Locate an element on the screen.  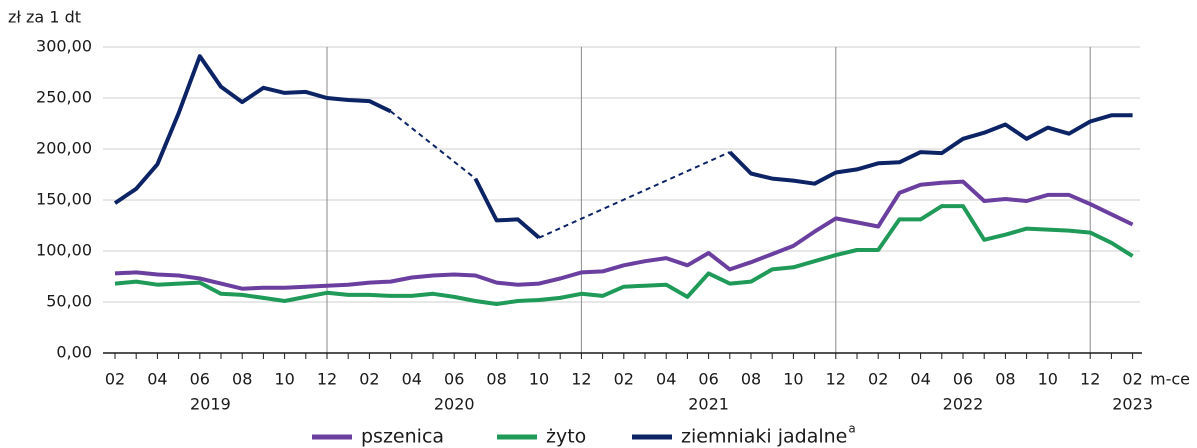
y-tick-label: 150,00 is located at coordinates (64, 199).